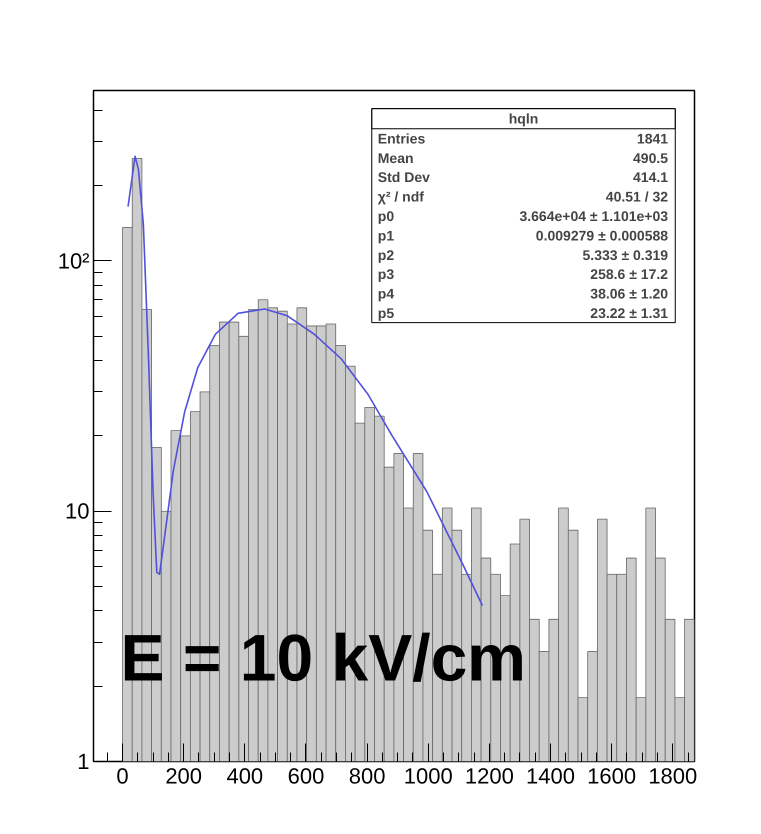 This screenshot has width=761, height=834. What do you see at coordinates (122, 776) in the screenshot?
I see `x-tick-label: 0` at bounding box center [122, 776].